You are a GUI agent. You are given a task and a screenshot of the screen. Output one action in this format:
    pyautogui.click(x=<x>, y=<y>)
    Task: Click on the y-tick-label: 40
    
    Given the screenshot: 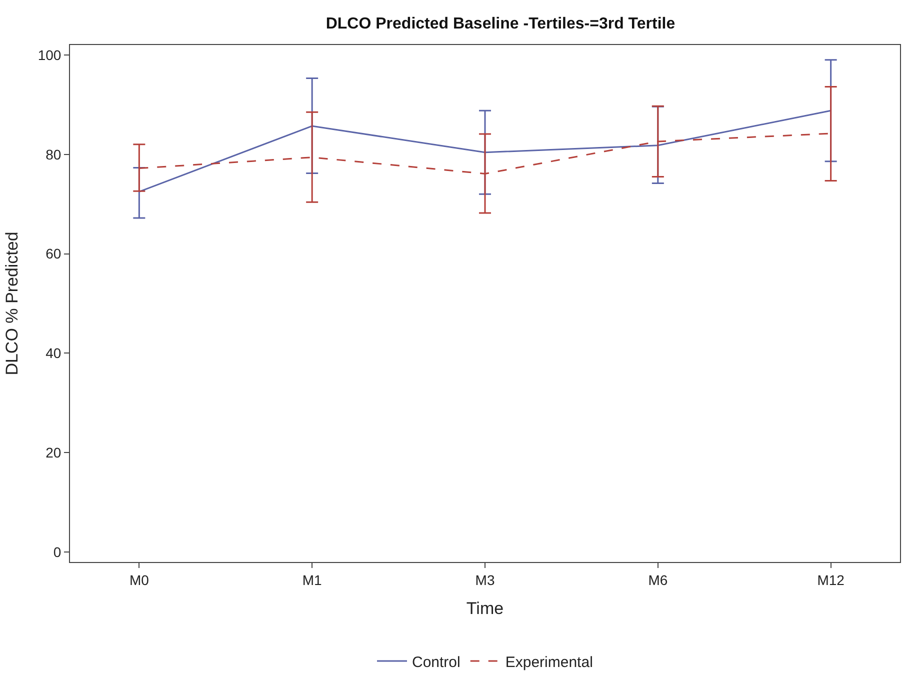 What is the action you would take?
    pyautogui.click(x=54, y=353)
    